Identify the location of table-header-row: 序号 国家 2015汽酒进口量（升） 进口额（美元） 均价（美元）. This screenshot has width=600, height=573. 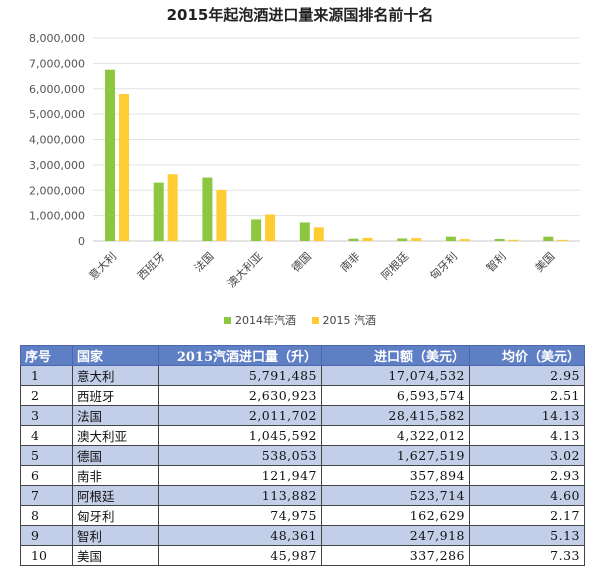
(302, 355).